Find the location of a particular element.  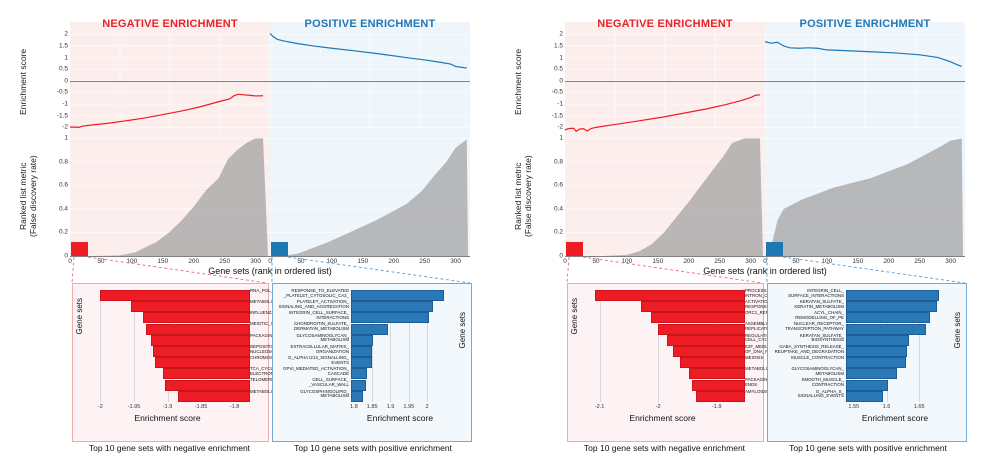

es-ytick: 0.5 is located at coordinates (63, 69).